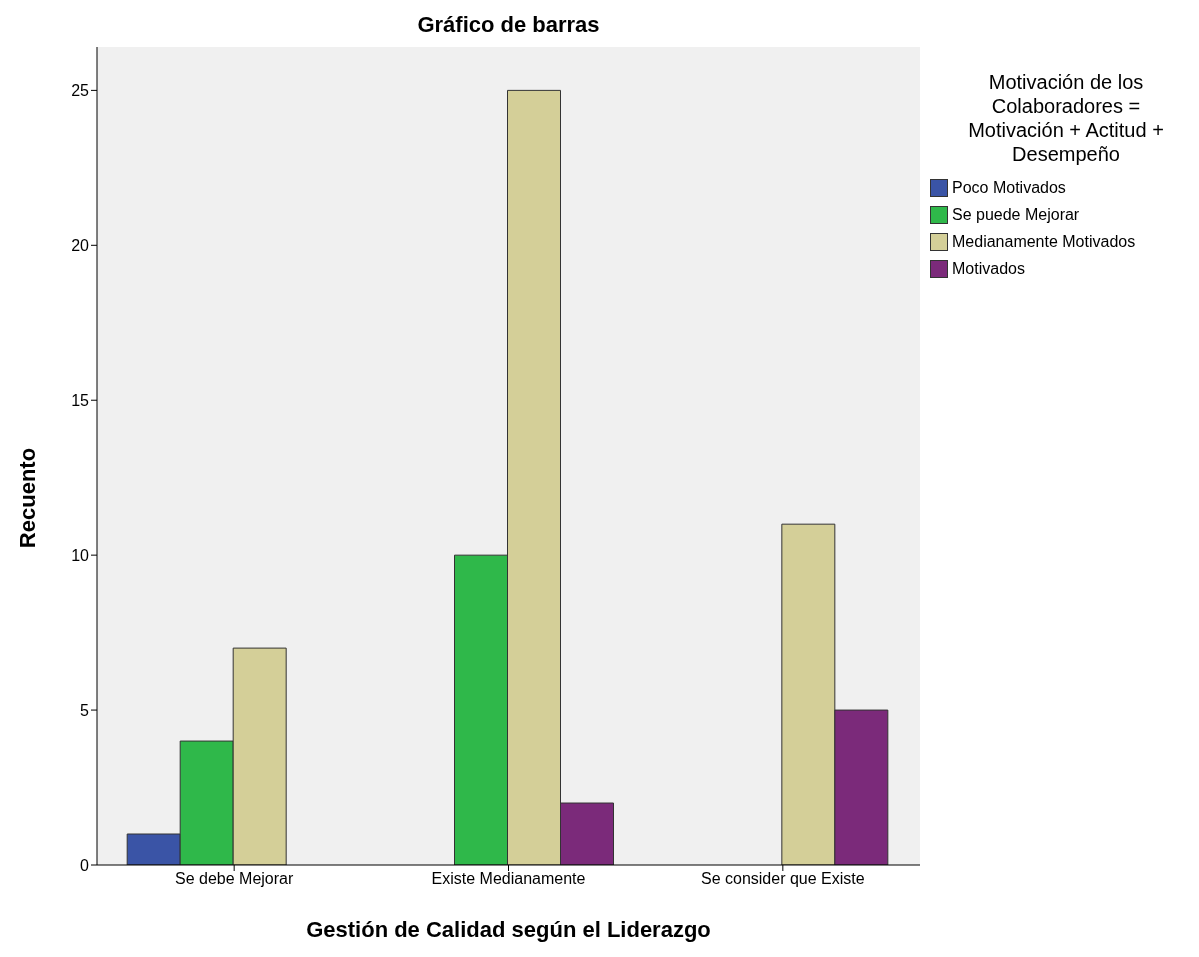  What do you see at coordinates (80, 555) in the screenshot?
I see `y-tick-label: 10` at bounding box center [80, 555].